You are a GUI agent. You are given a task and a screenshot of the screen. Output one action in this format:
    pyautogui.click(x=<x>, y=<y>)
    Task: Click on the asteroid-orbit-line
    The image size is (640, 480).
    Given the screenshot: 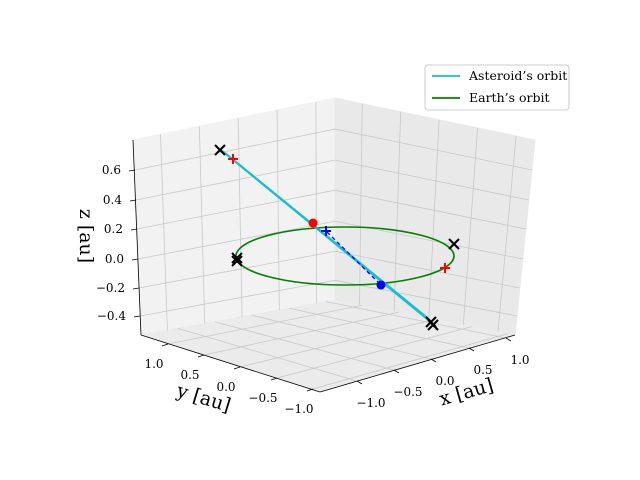 What is the action you would take?
    pyautogui.click(x=326, y=236)
    